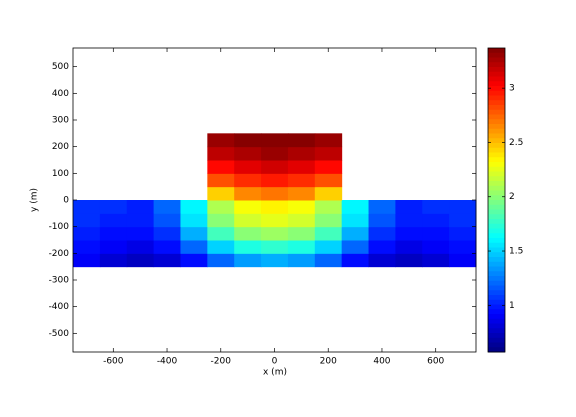  Describe the element at coordinates (59, 334) in the screenshot. I see `y-tick-label: -500` at that location.